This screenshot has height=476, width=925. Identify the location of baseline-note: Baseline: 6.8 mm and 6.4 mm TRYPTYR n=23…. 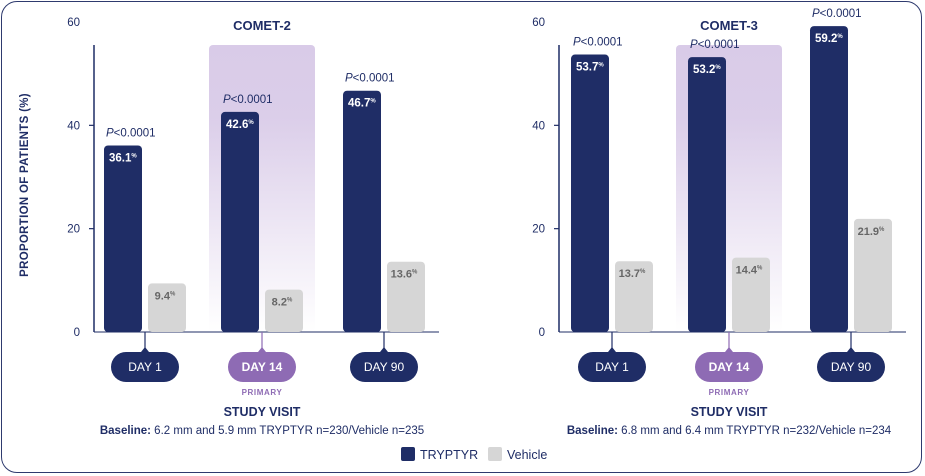
(729, 431).